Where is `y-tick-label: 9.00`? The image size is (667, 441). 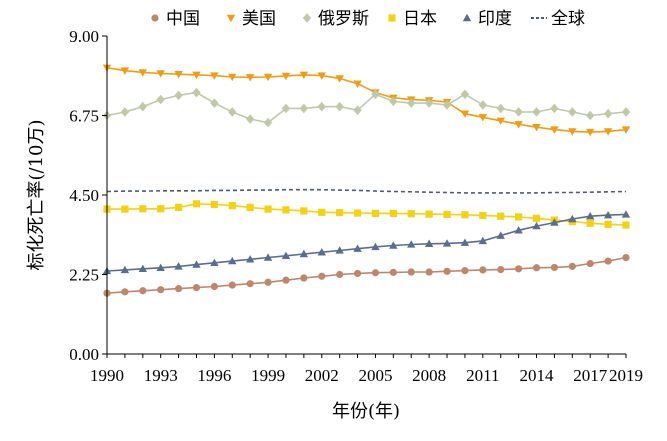
y-tick-label: 9.00 is located at coordinates (84, 36).